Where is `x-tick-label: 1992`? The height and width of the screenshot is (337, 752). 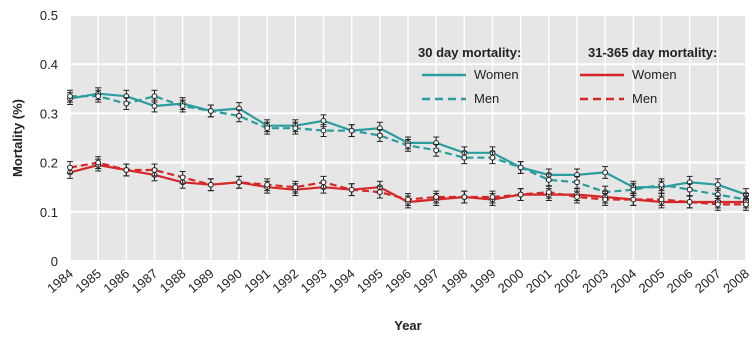 x-tick-label: 1992 is located at coordinates (285, 281).